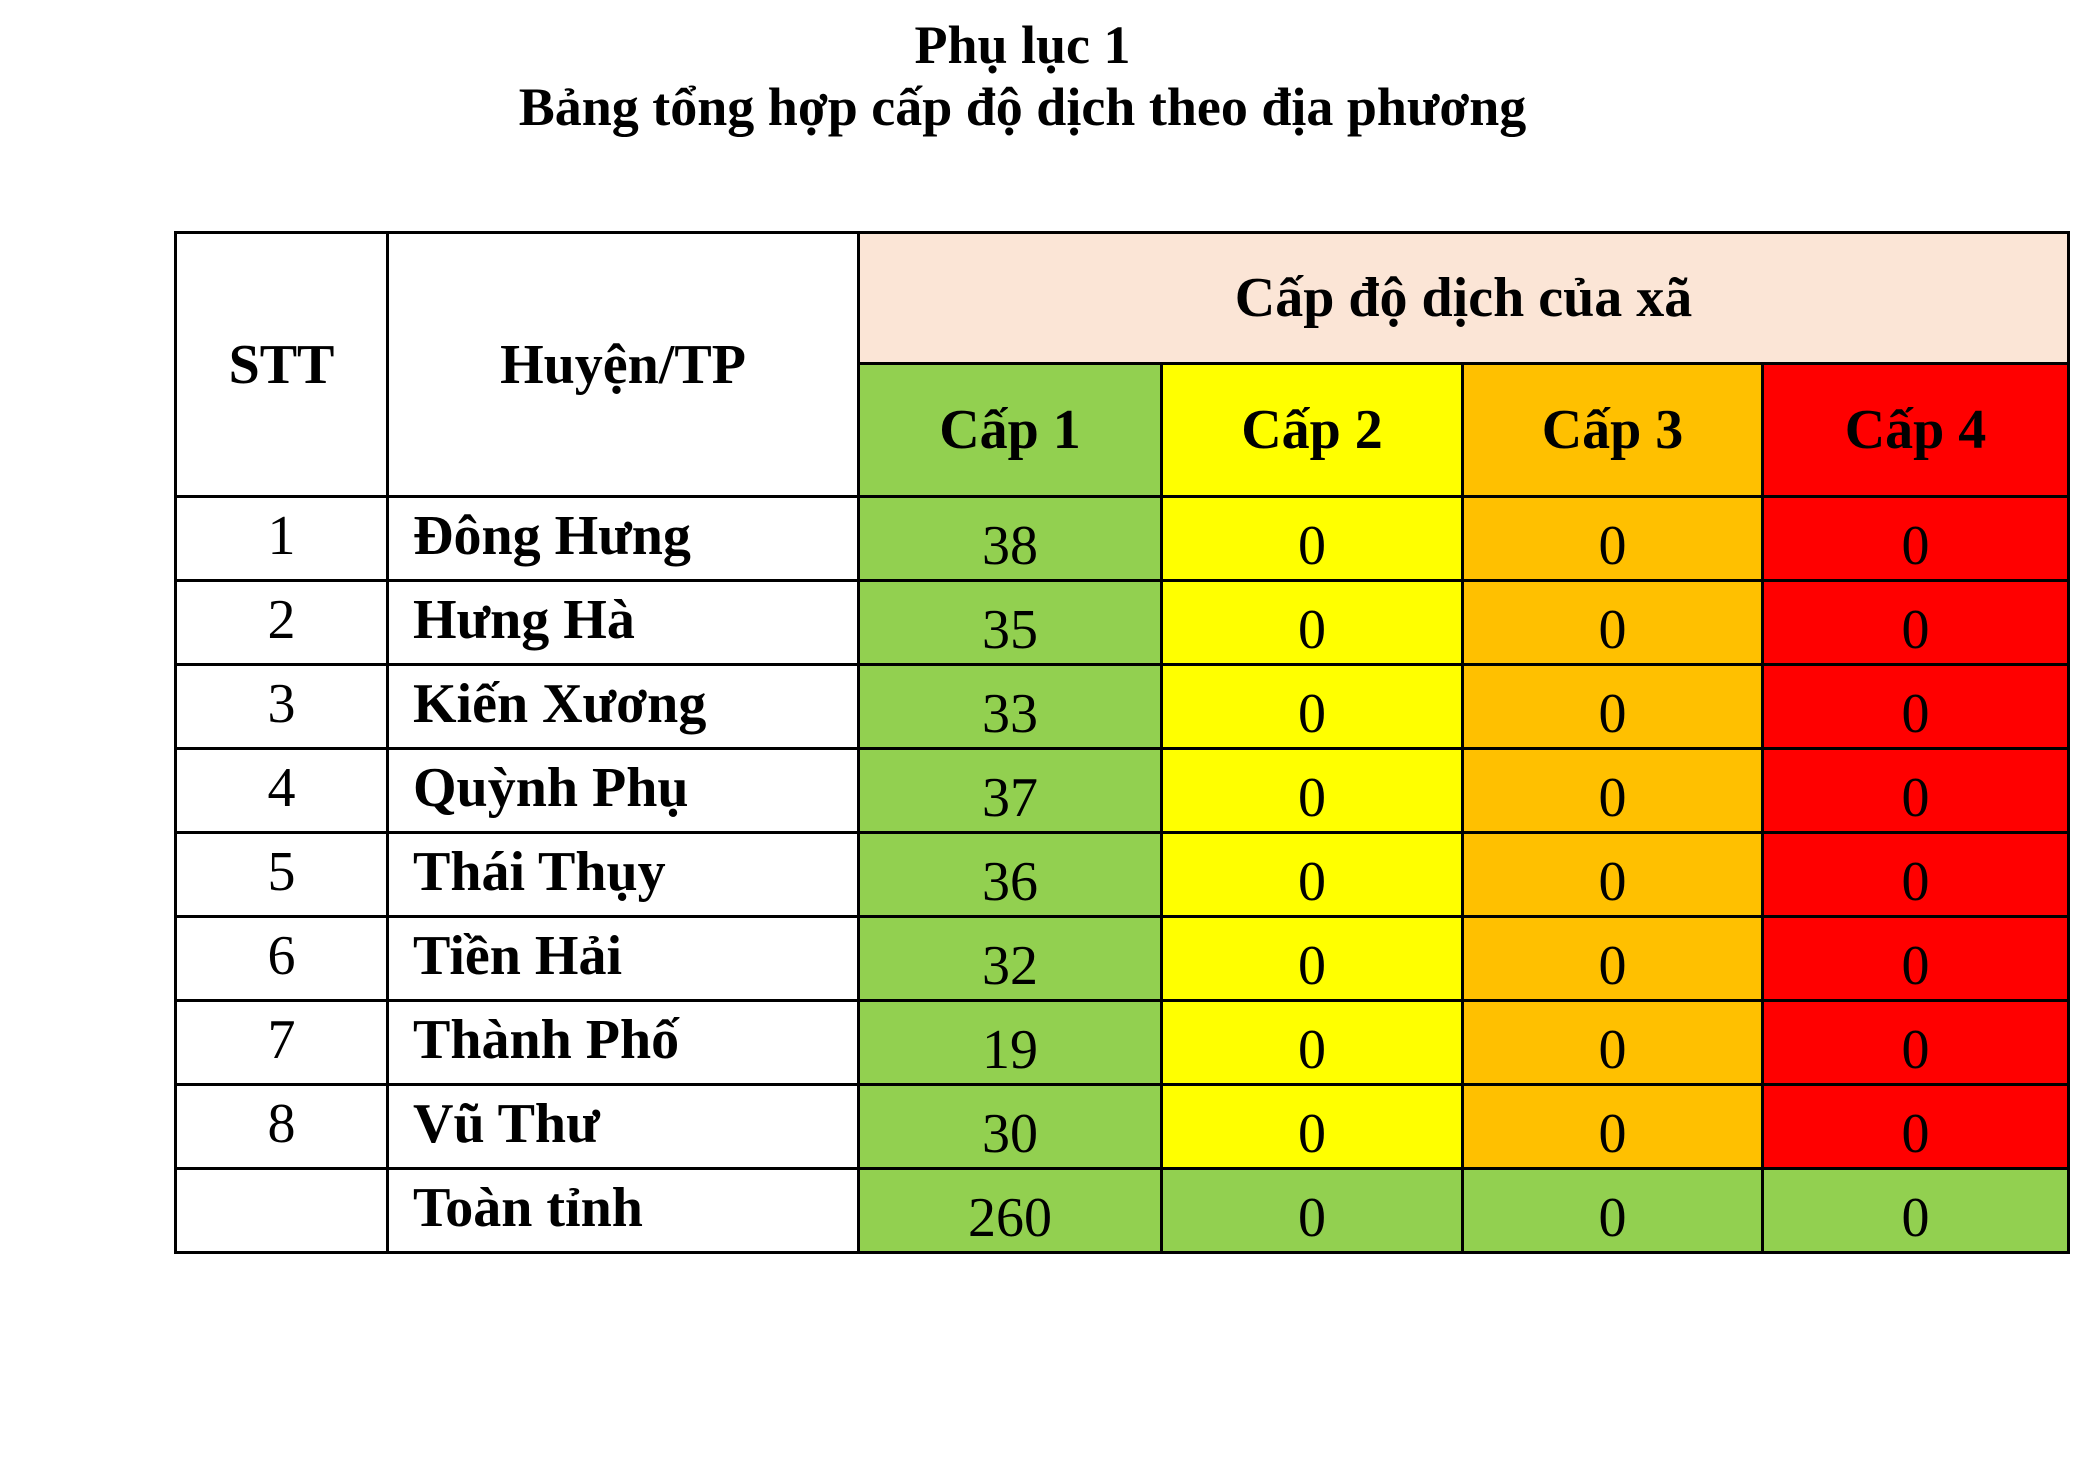 This screenshot has height=1460, width=2089. I want to click on col-header-district: Huyện/TP, so click(623, 364).